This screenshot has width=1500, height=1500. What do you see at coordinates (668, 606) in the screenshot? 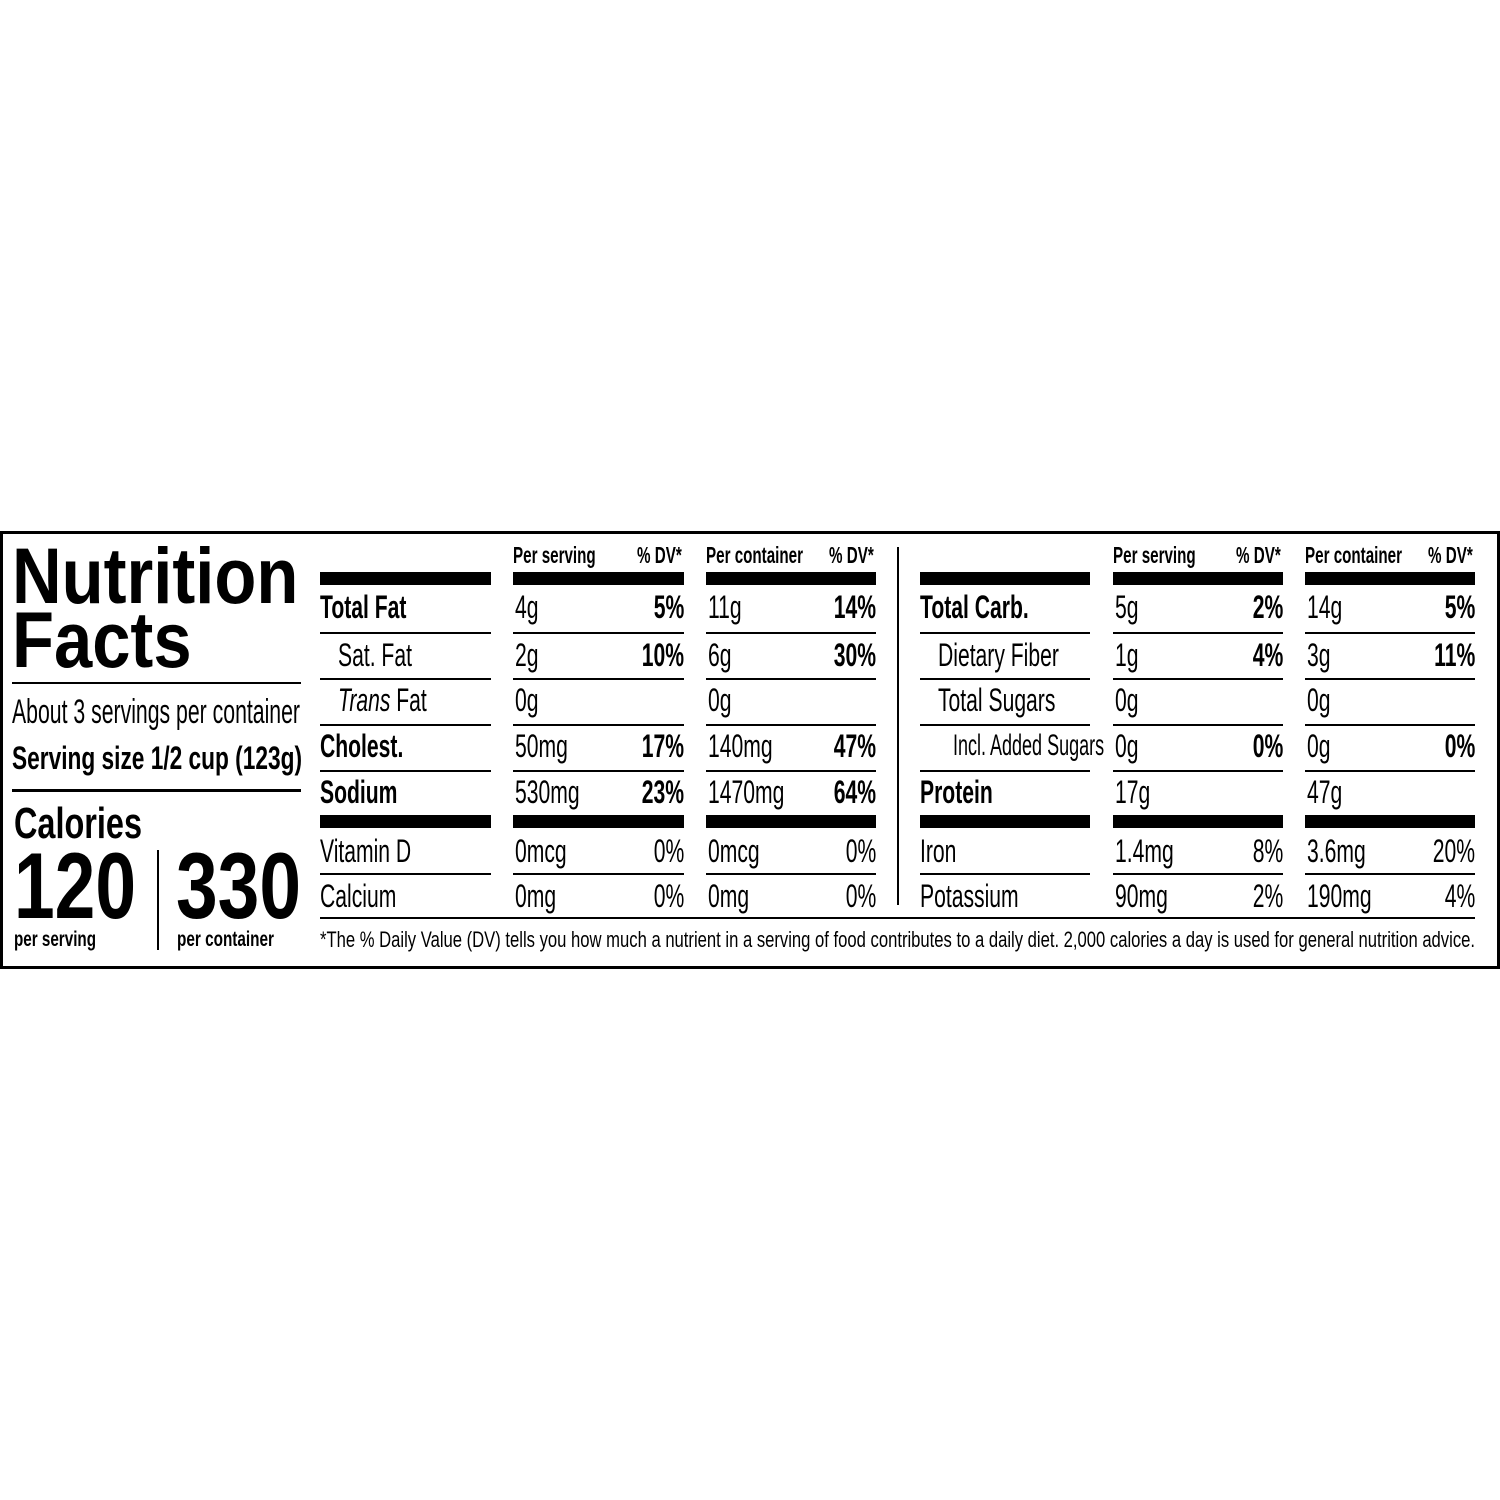
I see `per-serving-dv: 5%` at bounding box center [668, 606].